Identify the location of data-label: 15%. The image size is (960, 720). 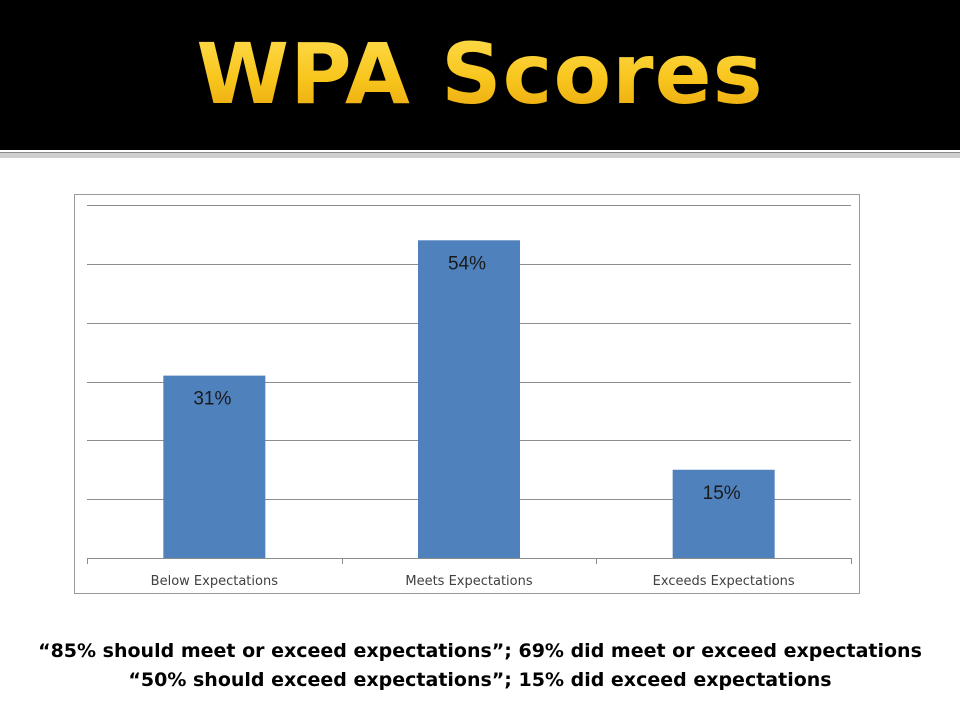
(722, 493).